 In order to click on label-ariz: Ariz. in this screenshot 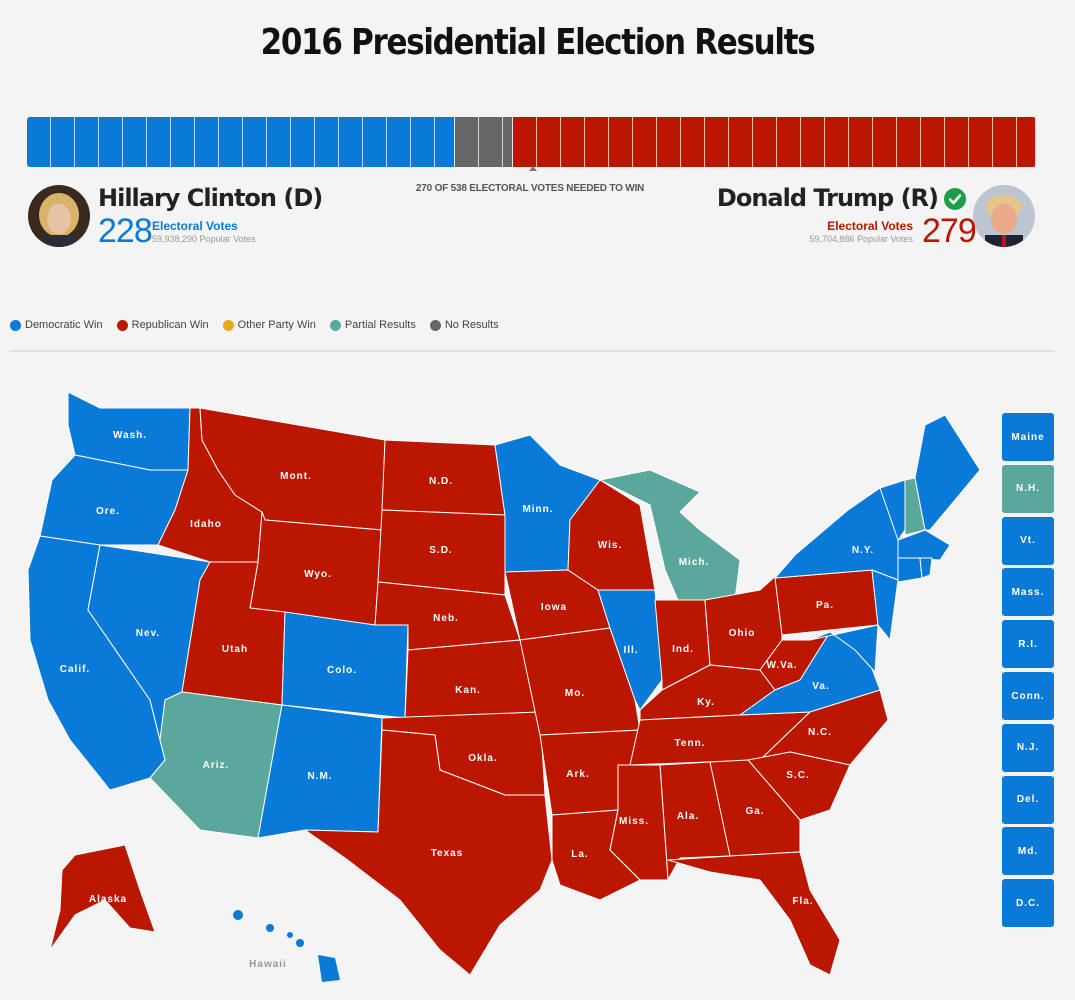, I will do `click(216, 765)`.